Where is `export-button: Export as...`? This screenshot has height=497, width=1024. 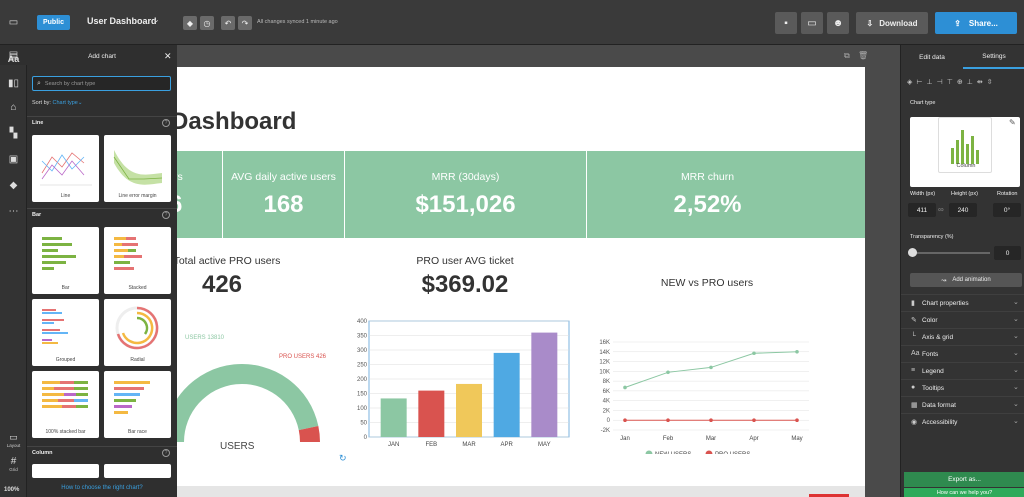 export-button: Export as... is located at coordinates (964, 479).